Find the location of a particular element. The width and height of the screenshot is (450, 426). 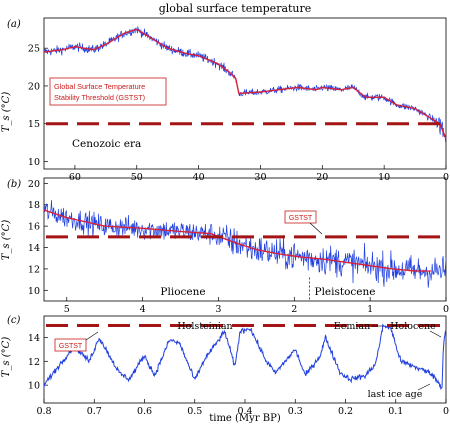

panel-c-callout-text: GSTST is located at coordinates (71, 346).